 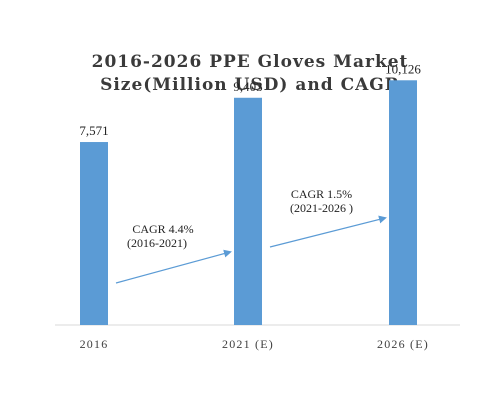 I want to click on cagr-label-2: CAGR 1.5%, so click(x=321, y=194).